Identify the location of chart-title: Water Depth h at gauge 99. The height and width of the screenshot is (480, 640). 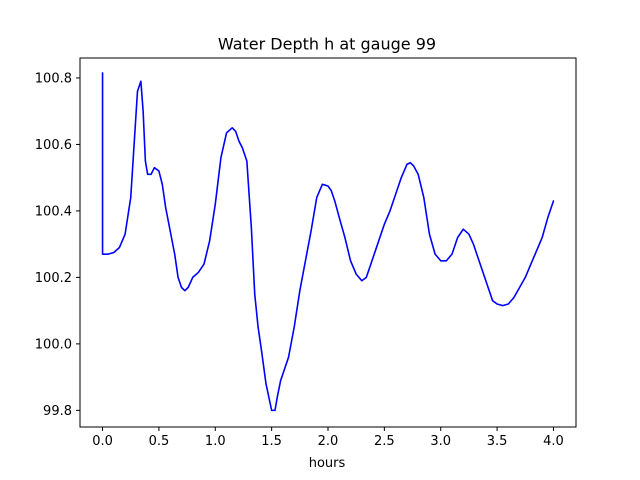
(327, 44).